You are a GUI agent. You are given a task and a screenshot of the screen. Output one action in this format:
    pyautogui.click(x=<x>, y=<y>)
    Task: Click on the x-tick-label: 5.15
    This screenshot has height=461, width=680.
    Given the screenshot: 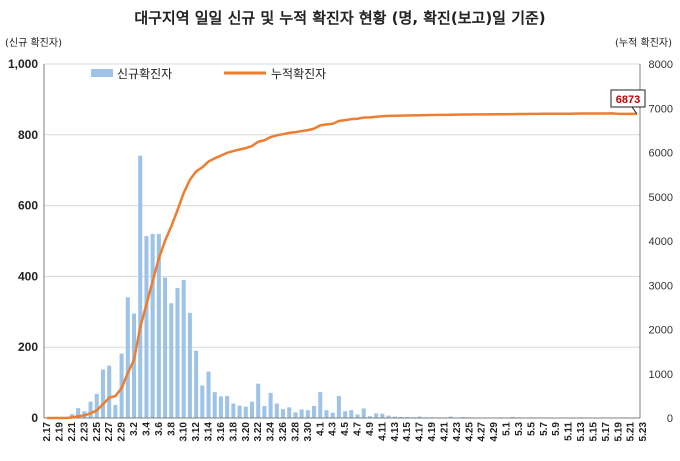 What is the action you would take?
    pyautogui.click(x=593, y=432)
    